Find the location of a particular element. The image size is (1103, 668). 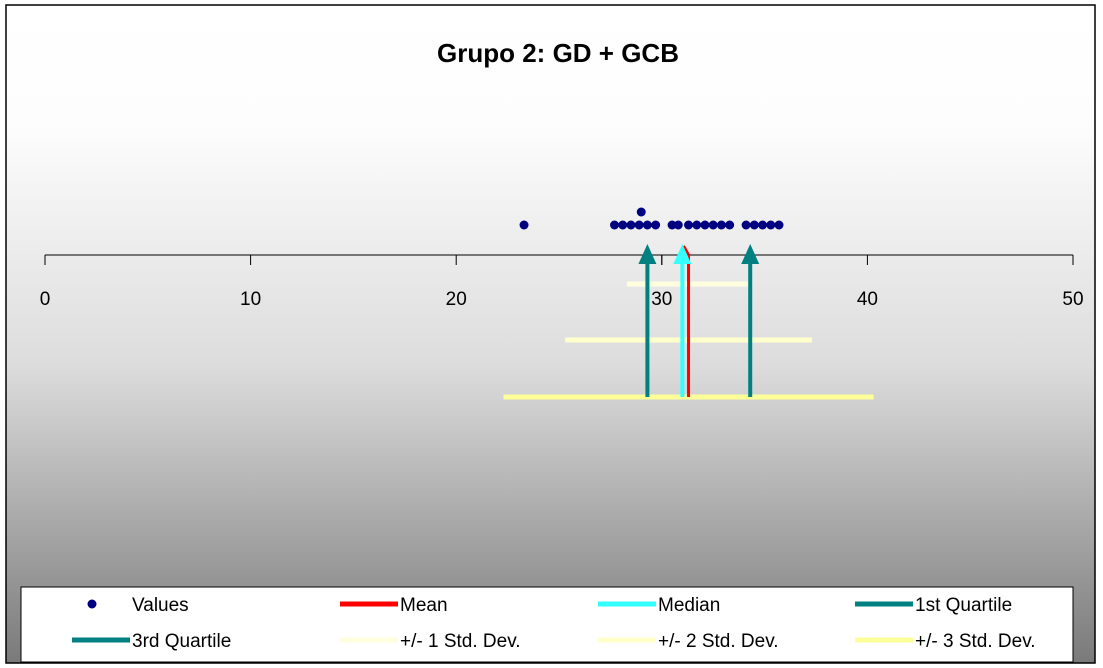

legend-values-label: Values is located at coordinates (160, 605).